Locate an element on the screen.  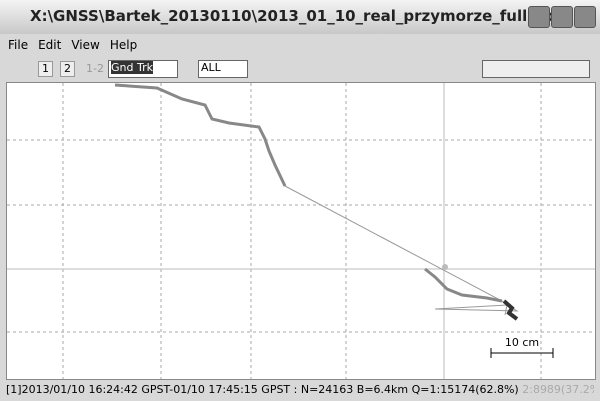
menu-item: Help is located at coordinates (123, 45).